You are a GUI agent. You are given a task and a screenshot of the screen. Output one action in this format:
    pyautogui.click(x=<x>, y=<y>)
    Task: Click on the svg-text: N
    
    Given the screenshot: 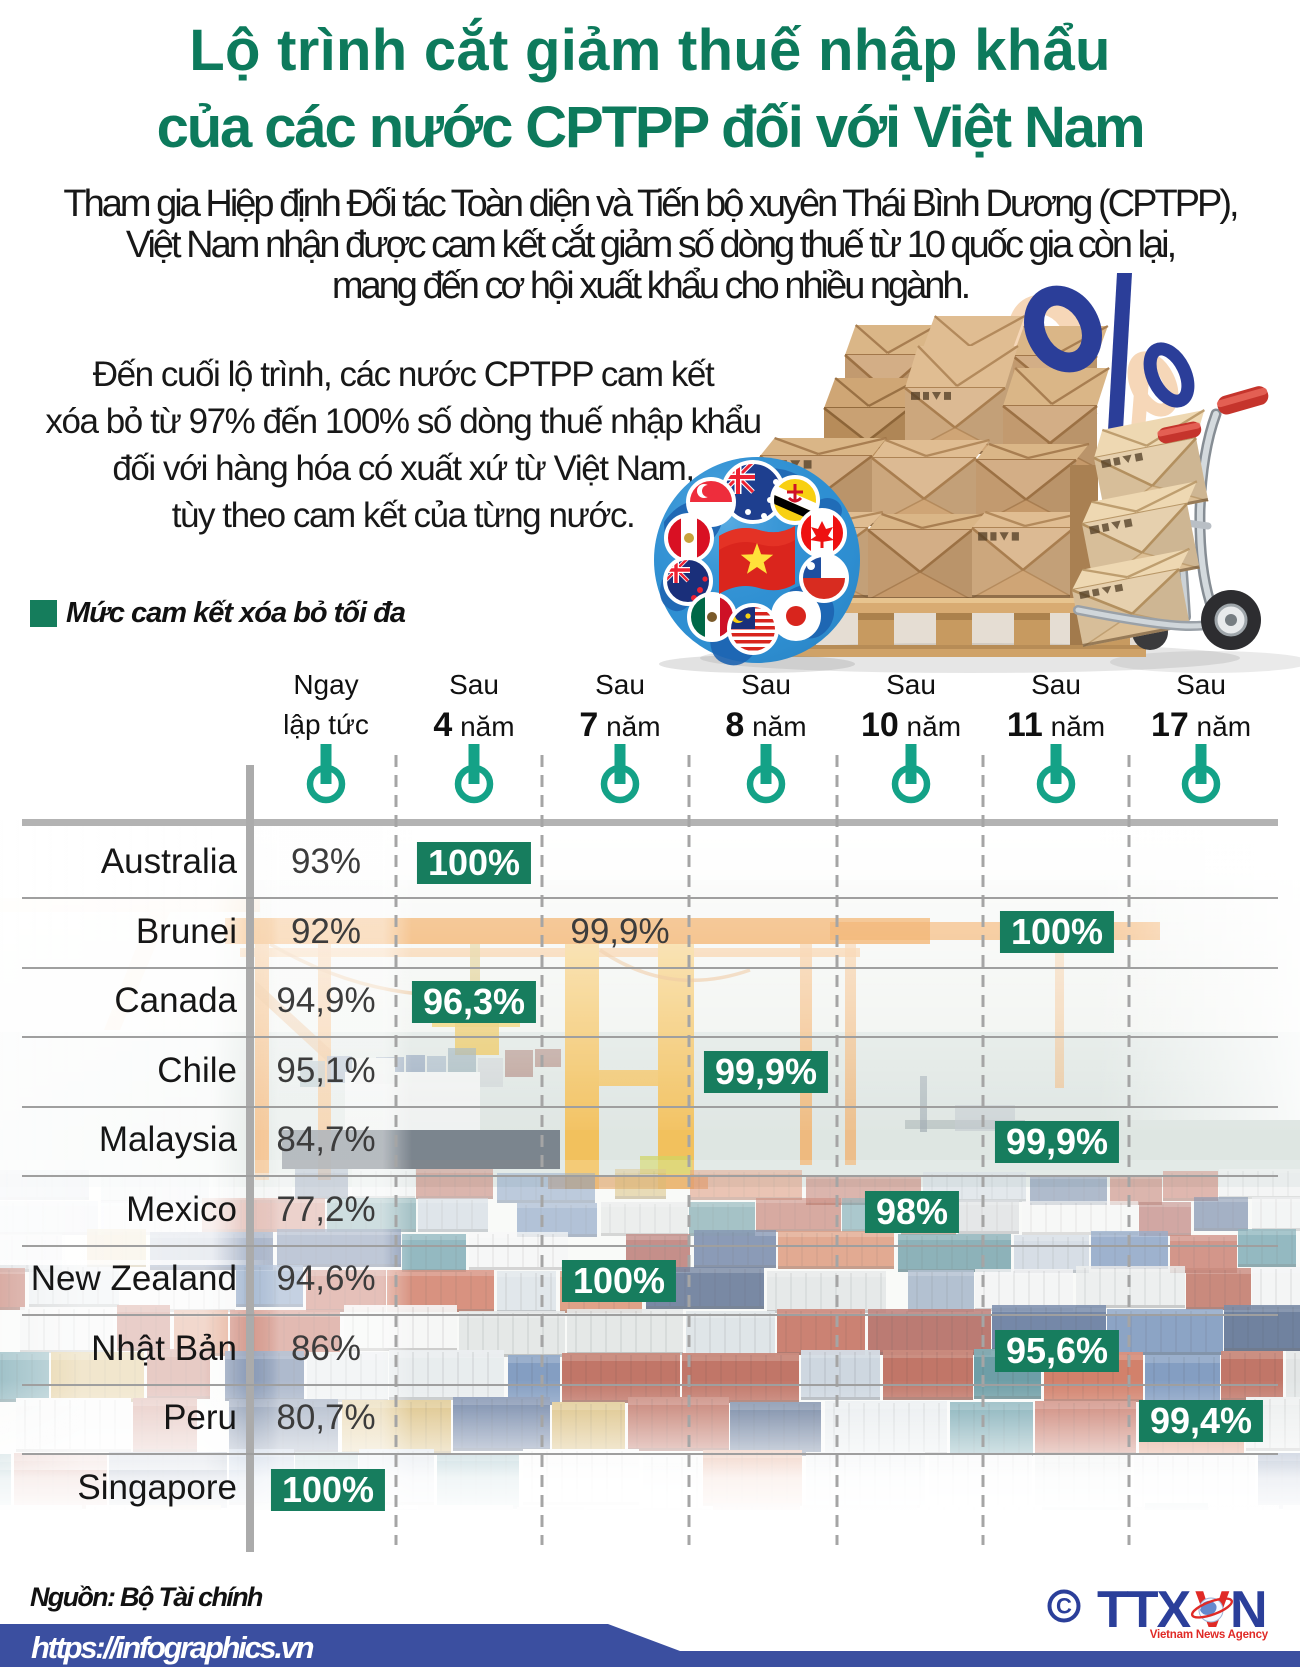 What is the action you would take?
    pyautogui.click(x=1249, y=1611)
    